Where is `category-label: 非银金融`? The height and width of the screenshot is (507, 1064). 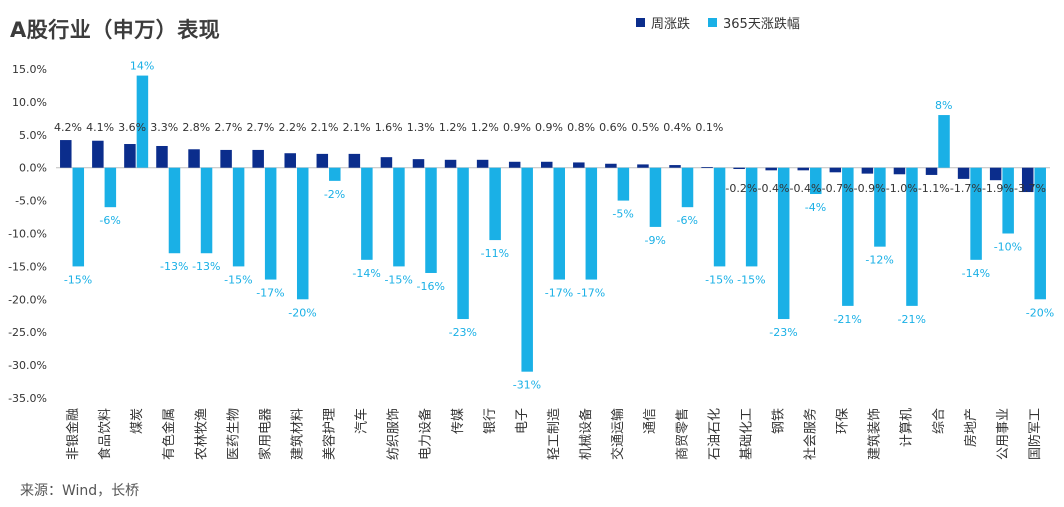 category-label: 非银金融 is located at coordinates (73, 434).